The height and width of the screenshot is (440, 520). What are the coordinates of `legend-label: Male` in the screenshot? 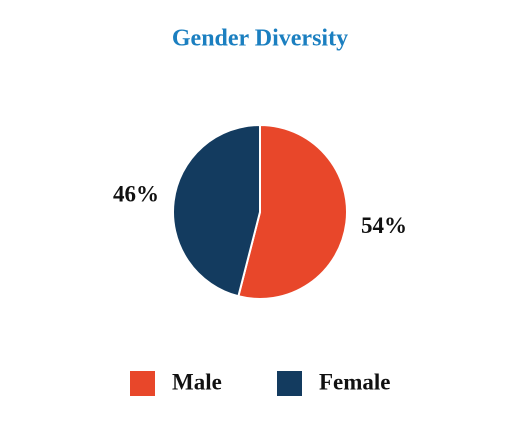 It's located at (197, 381).